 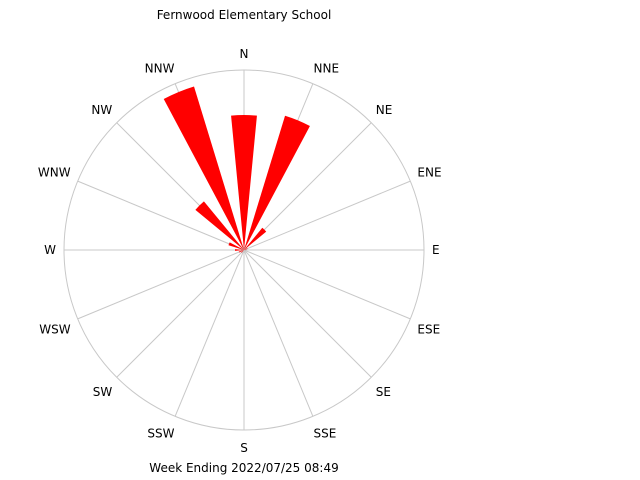 I want to click on bar-sw, so click(x=242, y=251).